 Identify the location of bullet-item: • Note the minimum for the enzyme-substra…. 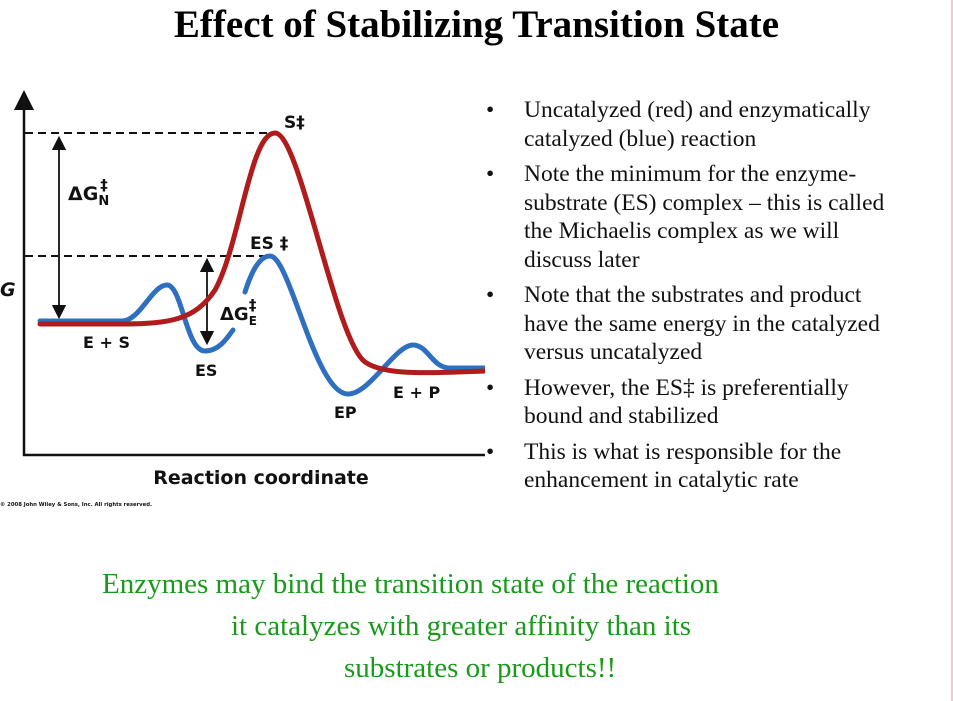
(685, 217).